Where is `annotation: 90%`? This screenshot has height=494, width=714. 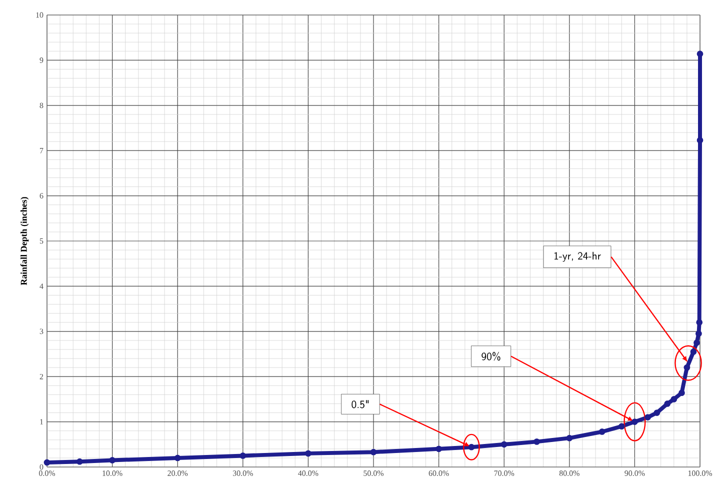 annotation: 90% is located at coordinates (491, 356).